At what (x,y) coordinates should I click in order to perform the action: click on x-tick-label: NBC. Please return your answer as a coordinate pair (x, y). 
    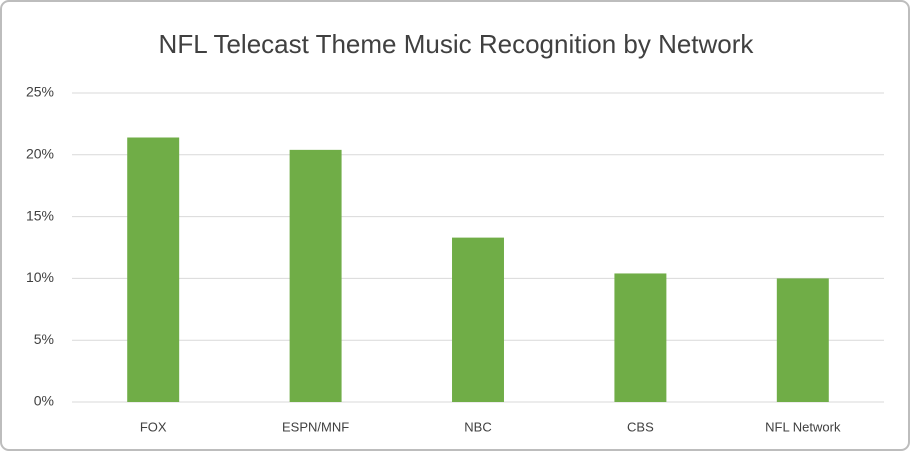
    Looking at the image, I should click on (477, 426).